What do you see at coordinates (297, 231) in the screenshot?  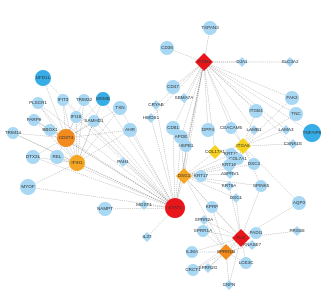 I see `node: PRSS8` at bounding box center [297, 231].